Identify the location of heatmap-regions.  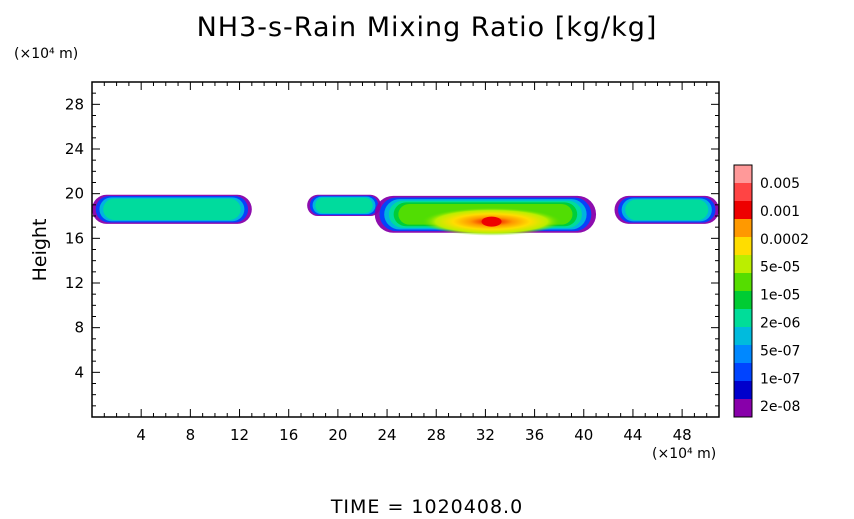
(405, 215).